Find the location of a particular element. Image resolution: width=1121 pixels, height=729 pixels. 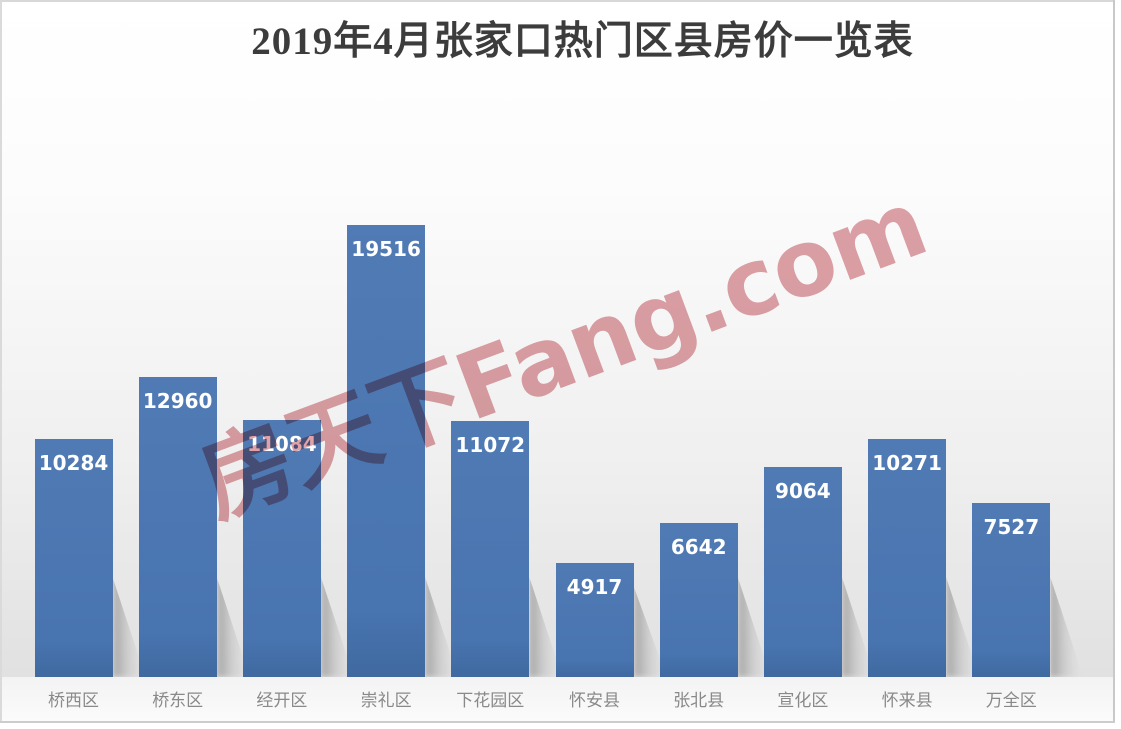

x-axis-labels: 桥西区 桥东区 经开区 崇礼区 下花园区 怀安县 张北县 宣化区 怀来县 万全区 is located at coordinates (560, 701).